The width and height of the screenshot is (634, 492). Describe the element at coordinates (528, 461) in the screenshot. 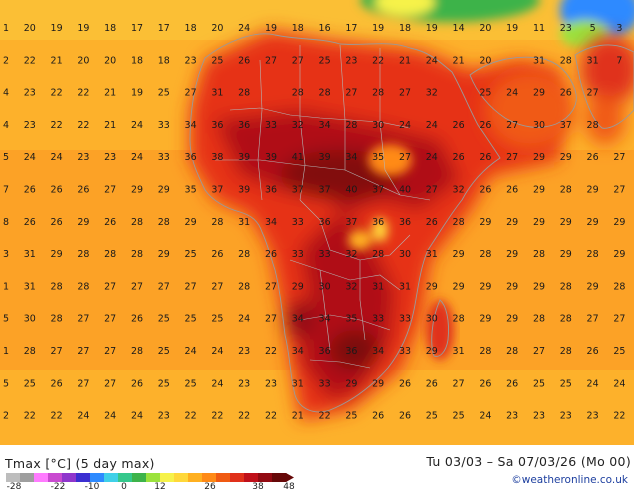

I see `time-range: Tu 03/03 – Sa 07/03/26 (Mo 00)` at that location.